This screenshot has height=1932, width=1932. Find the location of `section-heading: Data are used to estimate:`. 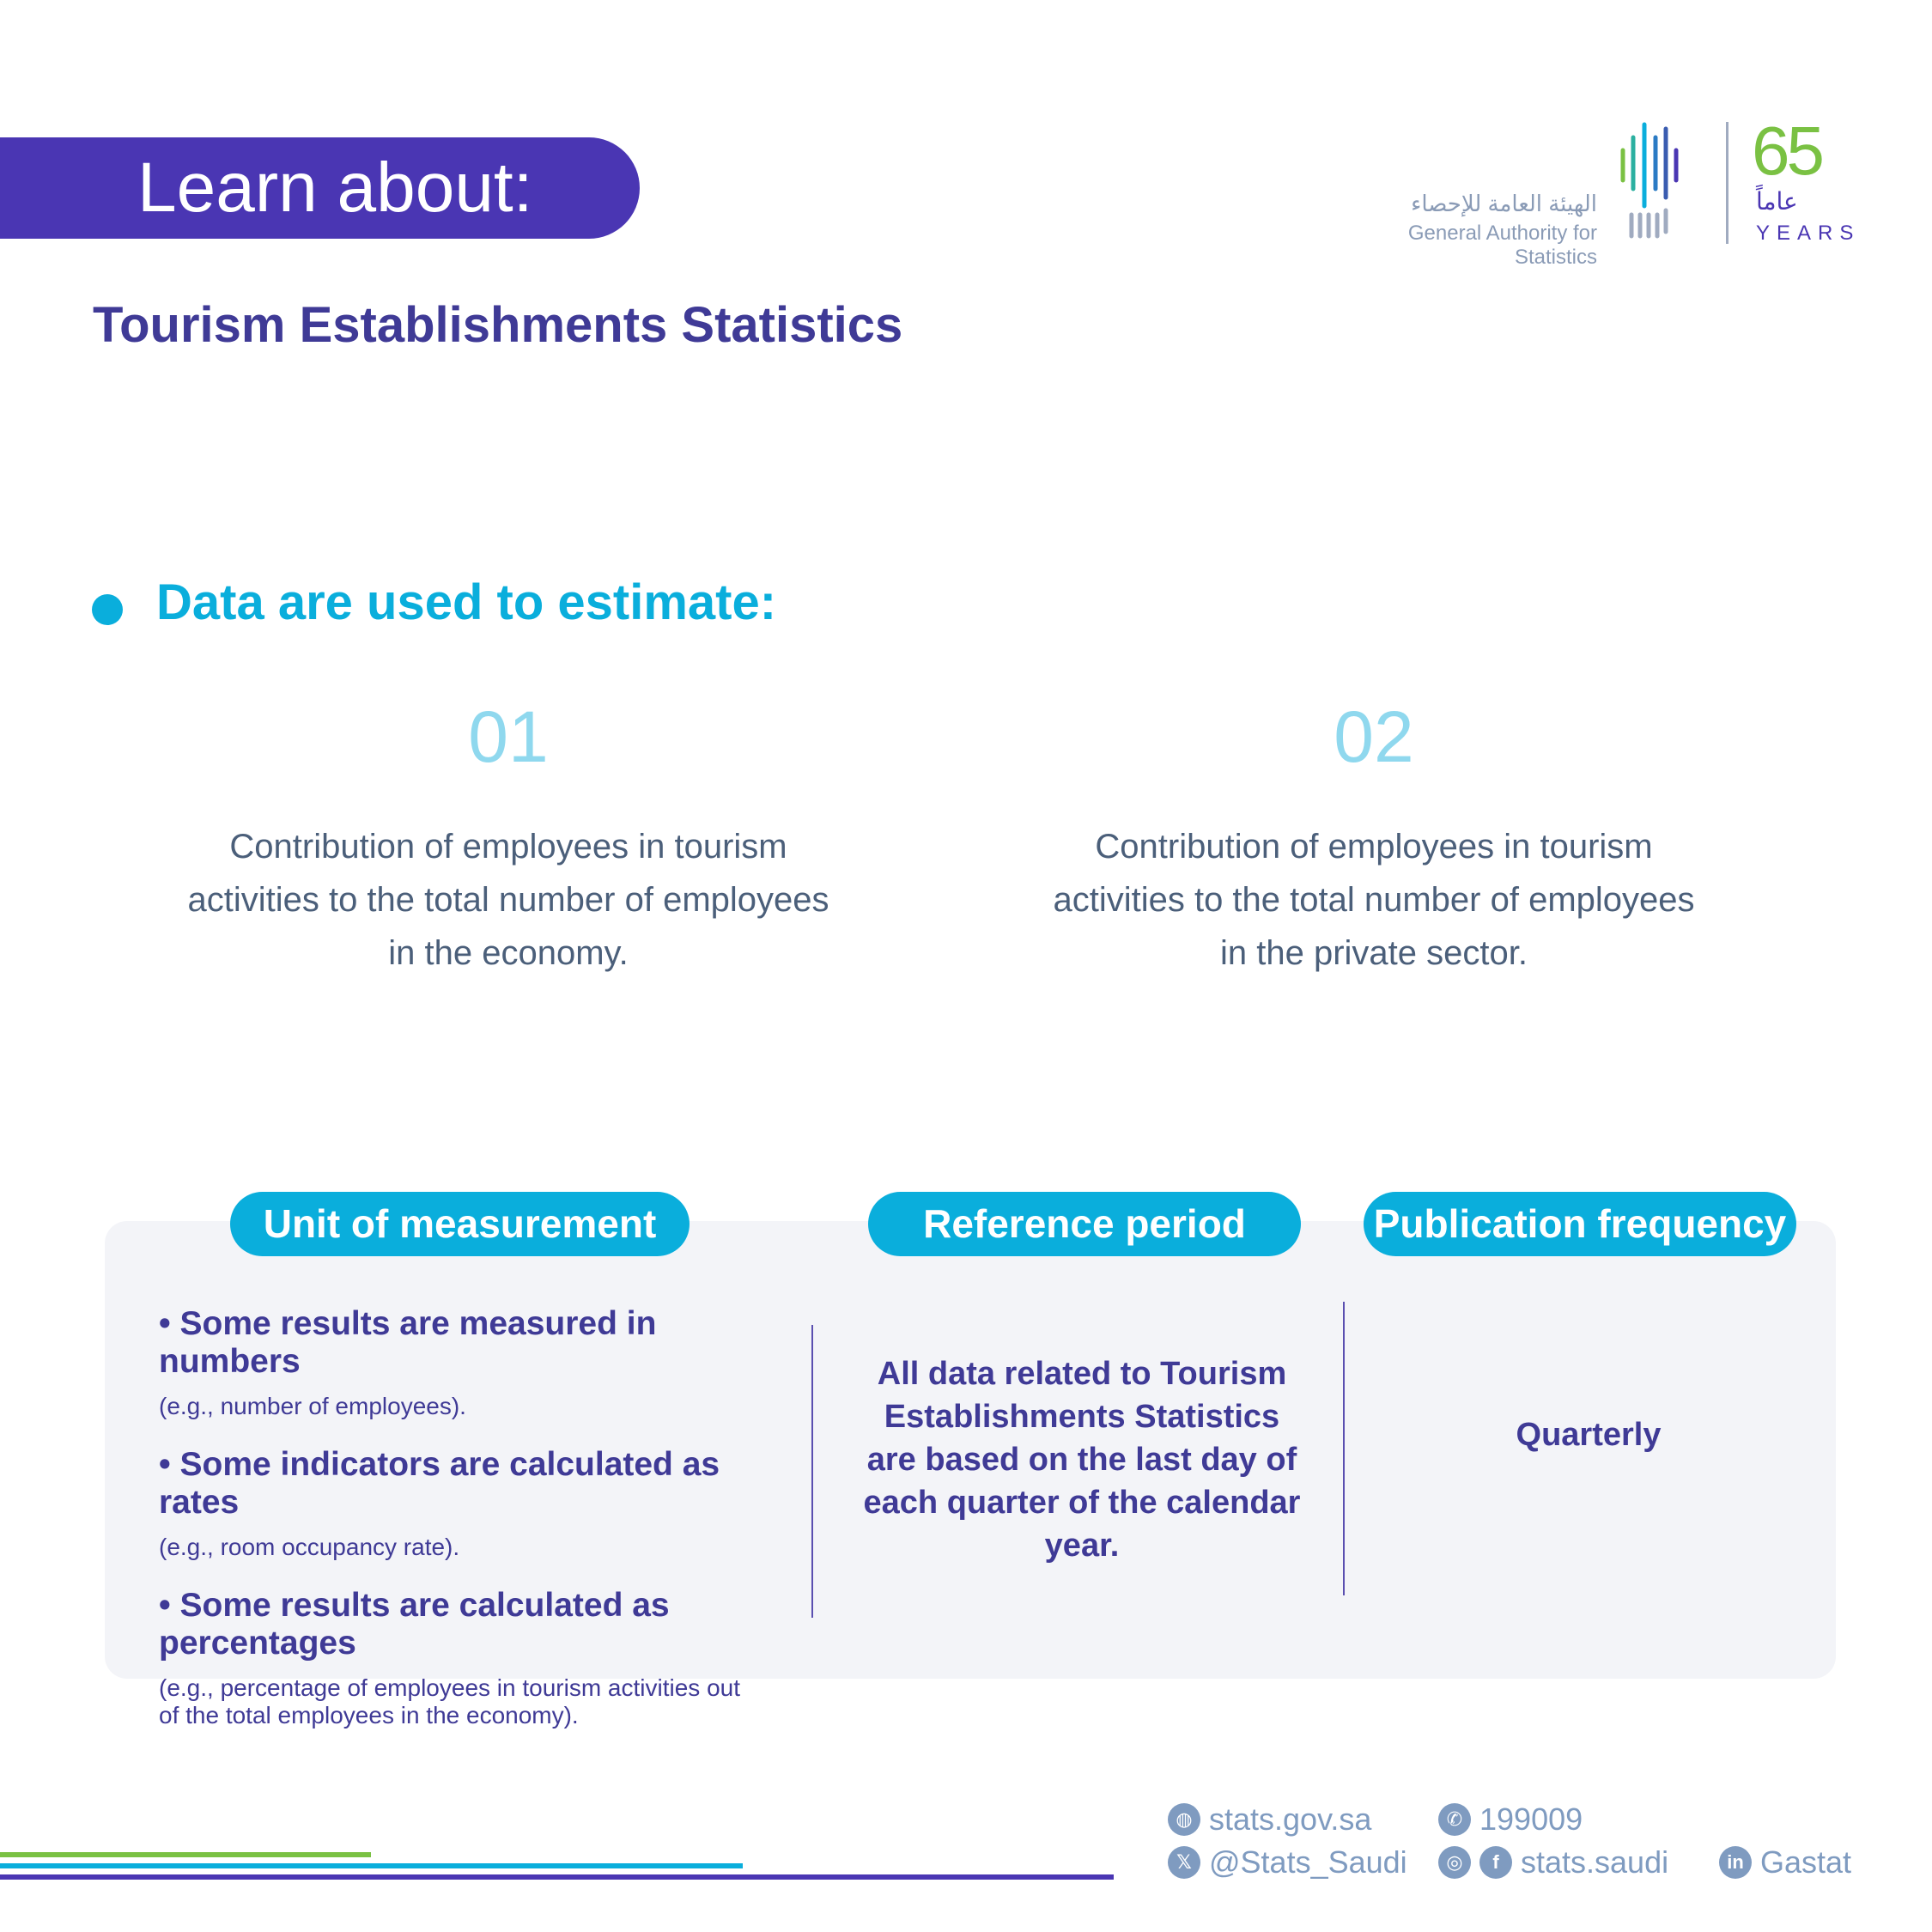

section-heading: Data are used to estimate: is located at coordinates (466, 602).